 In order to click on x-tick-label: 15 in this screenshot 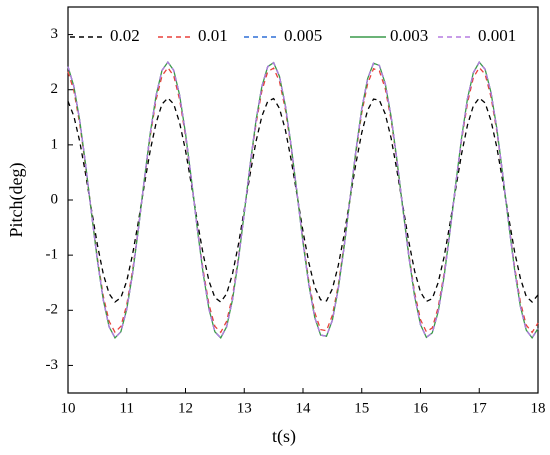, I will do `click(361, 408)`.